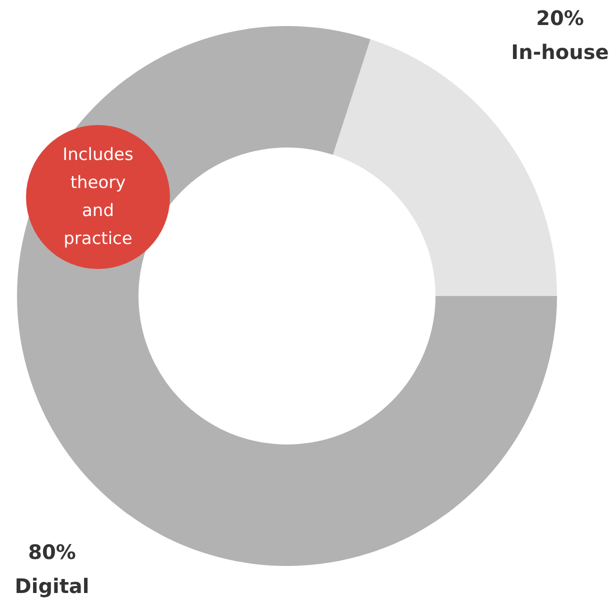 The width and height of the screenshot is (616, 602). What do you see at coordinates (560, 18) in the screenshot?
I see `data-label: 20%` at bounding box center [560, 18].